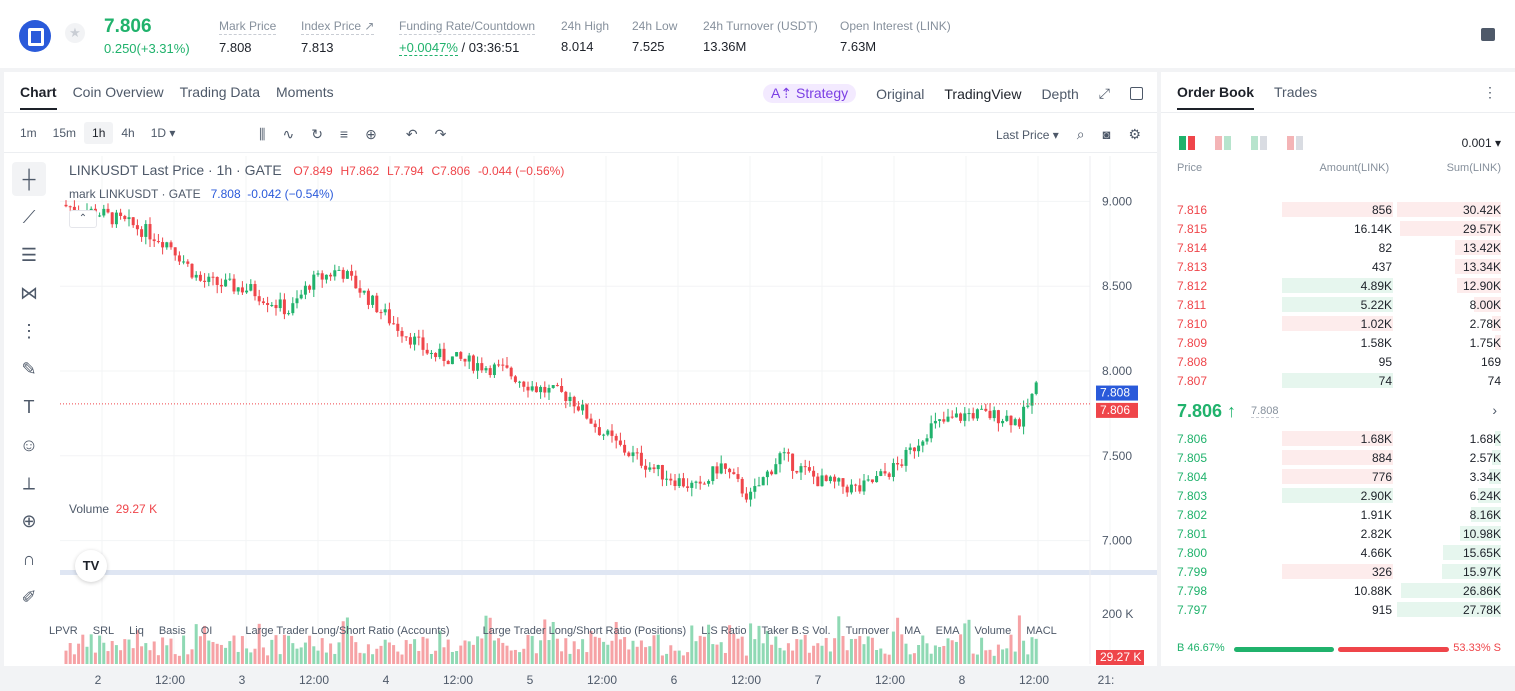 This screenshot has height=691, width=1515. I want to click on template-icon: ≡, so click(344, 134).